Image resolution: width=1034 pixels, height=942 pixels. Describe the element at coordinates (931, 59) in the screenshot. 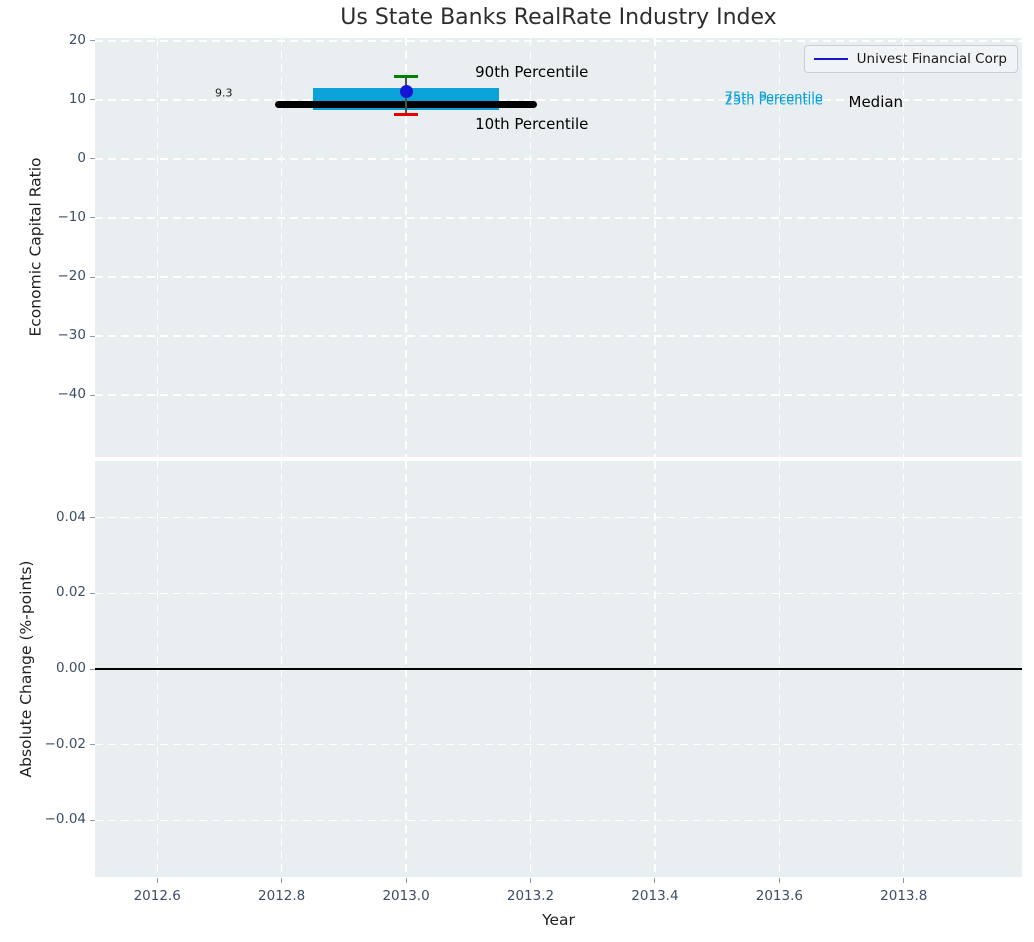

I see `legend-label: Univest Financial Corp` at that location.